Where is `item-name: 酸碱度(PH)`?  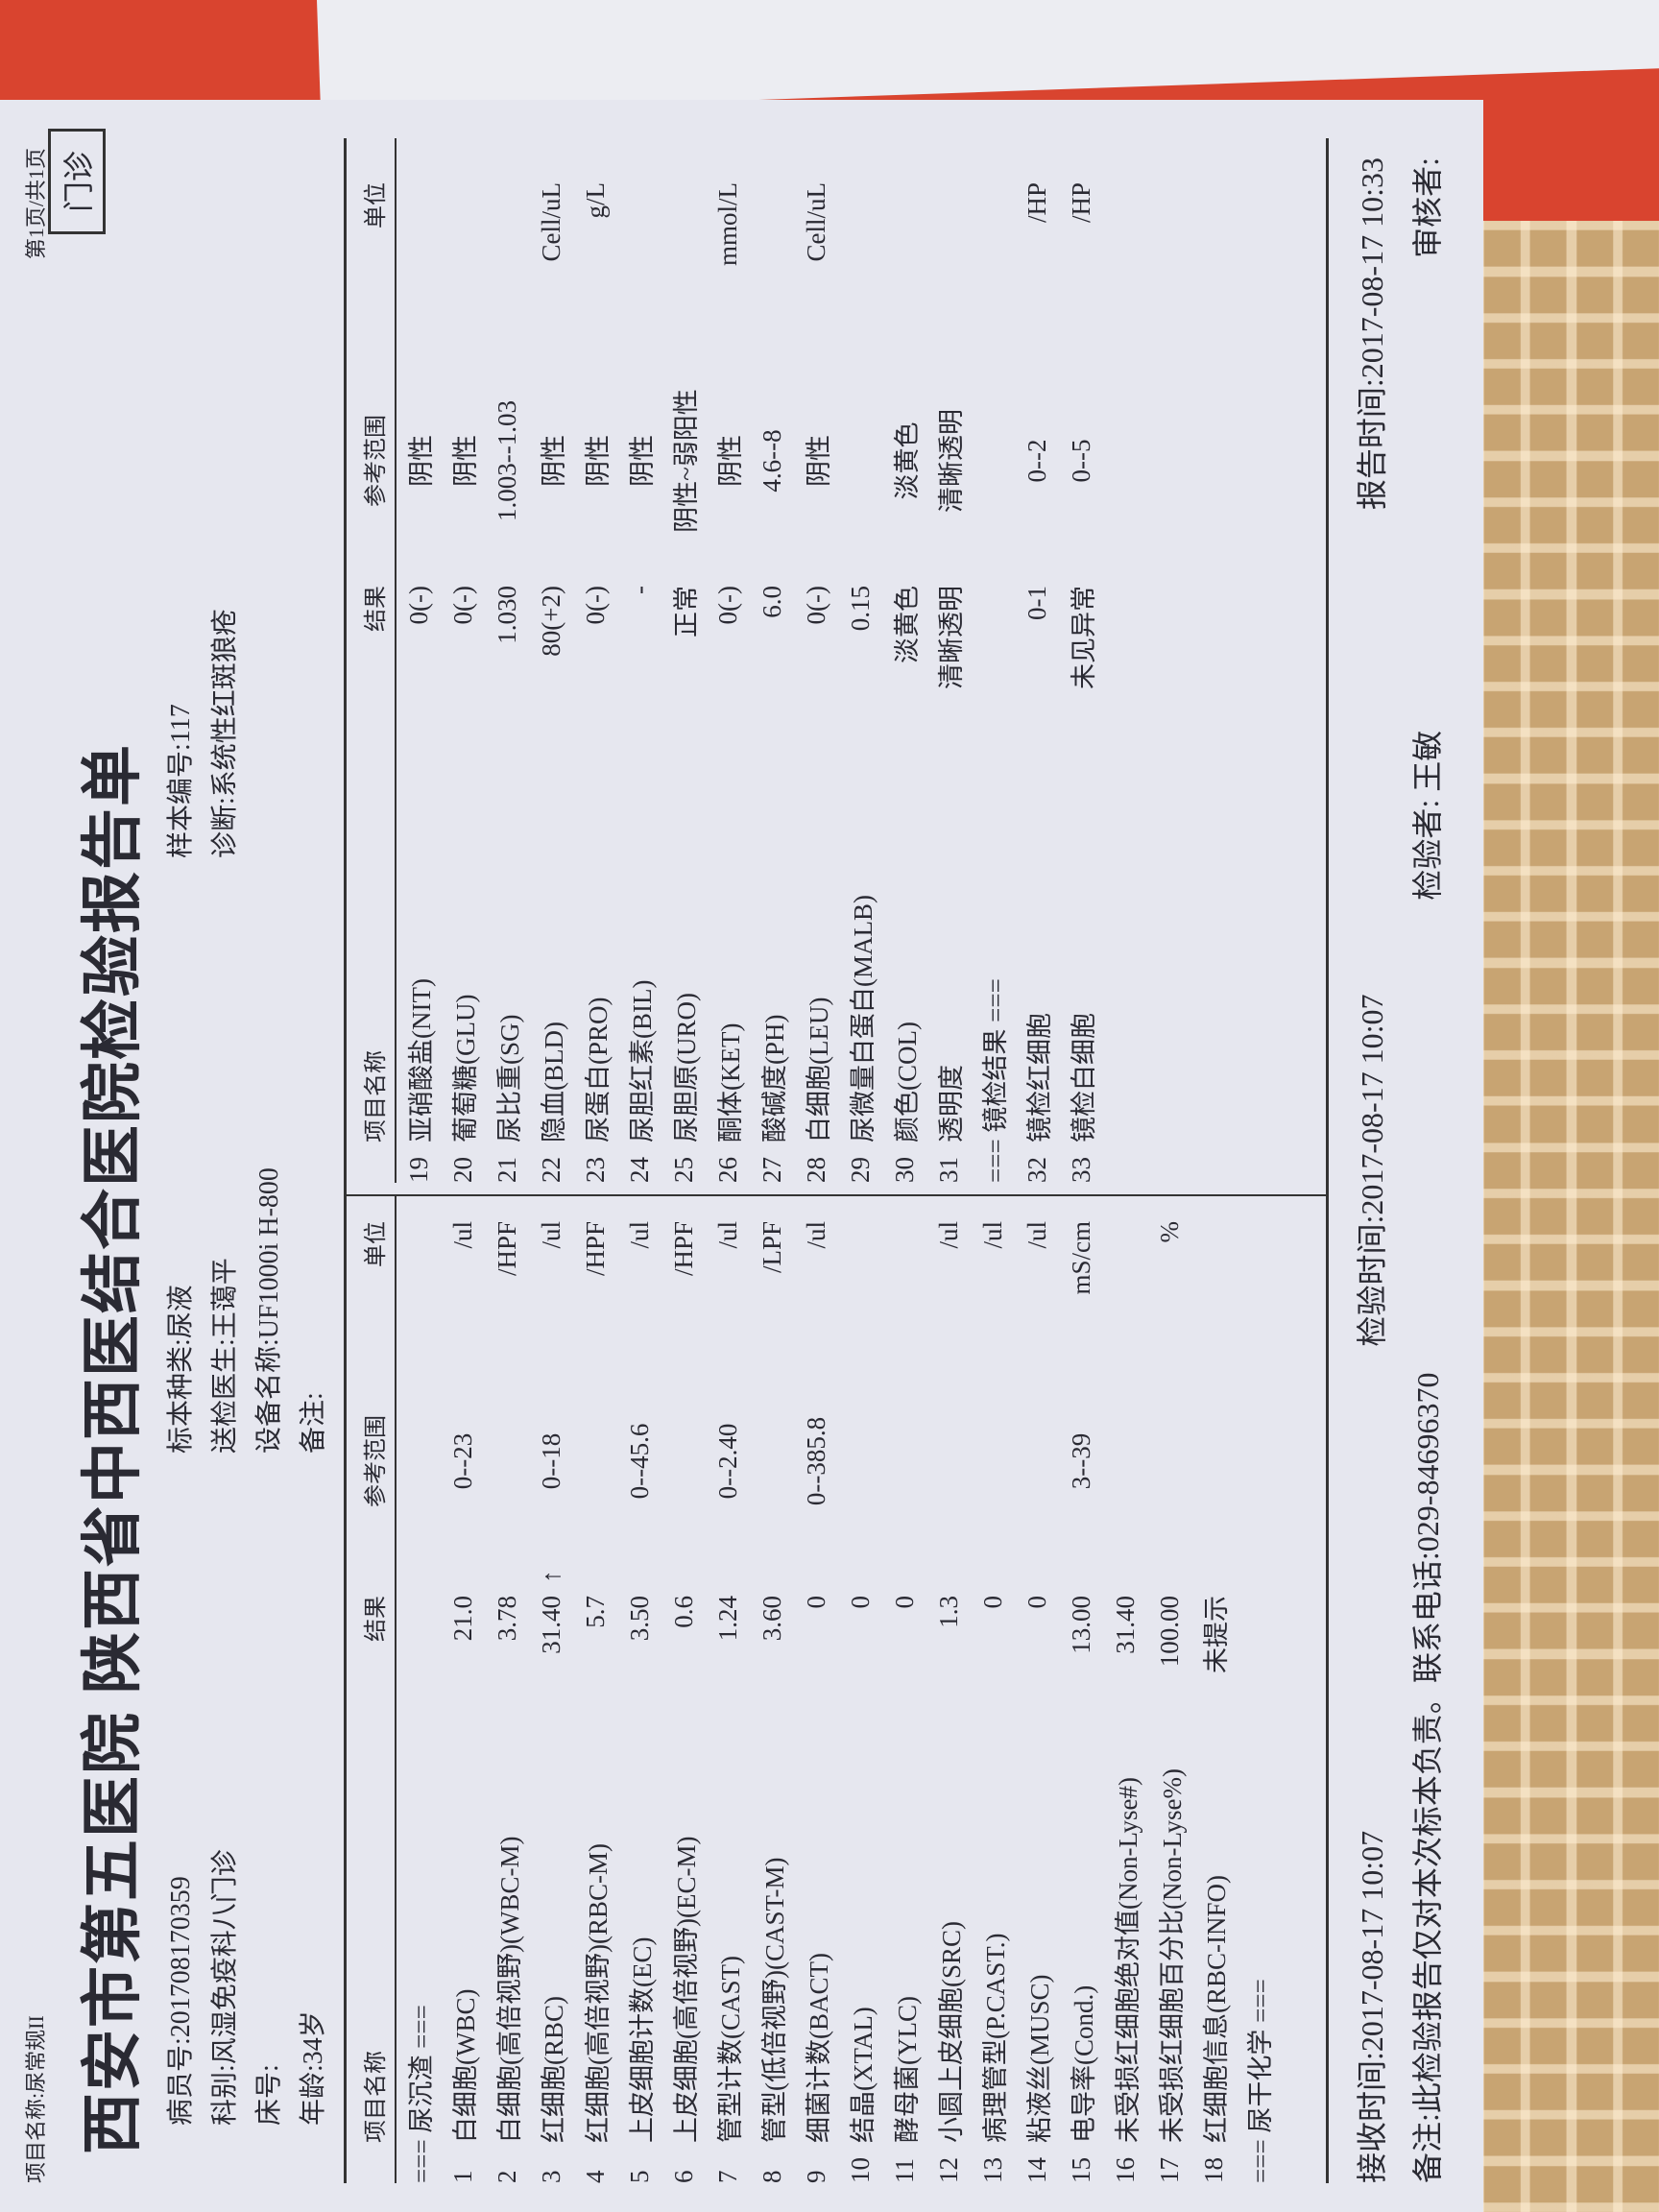
item-name: 酸碱度(PH) is located at coordinates (774, 1078).